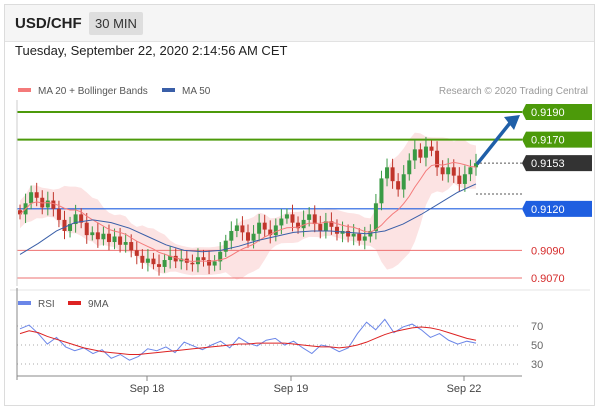  I want to click on level-label-resistance: 0.9170, so click(557, 139).